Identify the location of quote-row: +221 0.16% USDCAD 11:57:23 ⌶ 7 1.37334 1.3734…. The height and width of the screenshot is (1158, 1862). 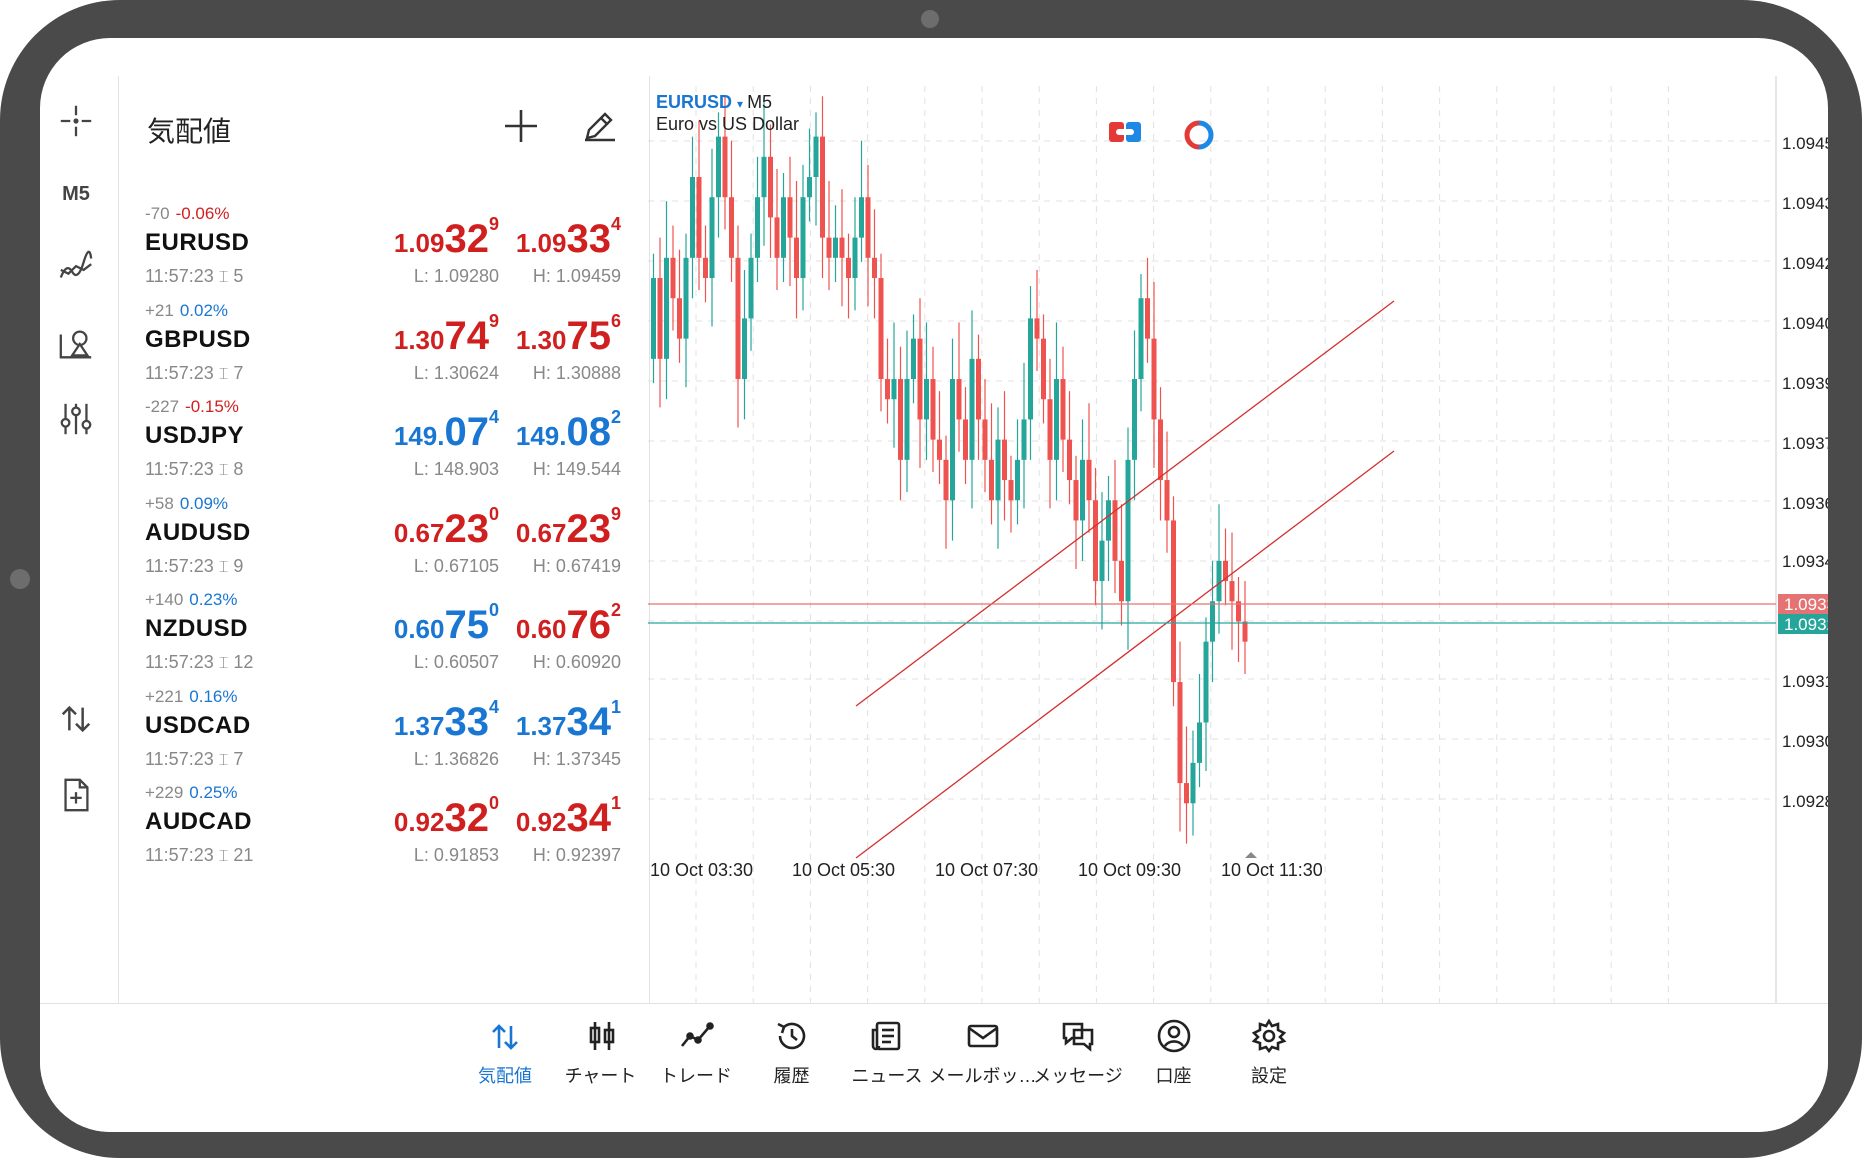
(384, 744).